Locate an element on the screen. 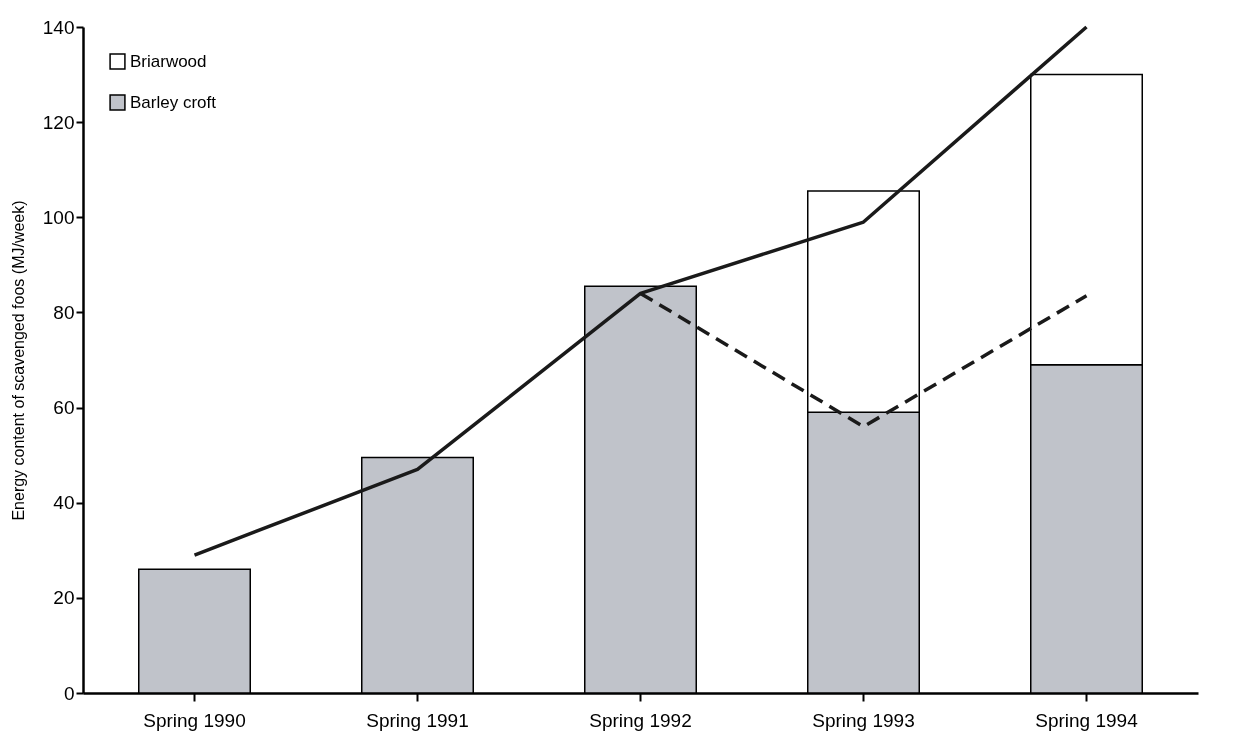 The height and width of the screenshot is (745, 1244). x-tick-label: Spring 1992 is located at coordinates (640, 720).